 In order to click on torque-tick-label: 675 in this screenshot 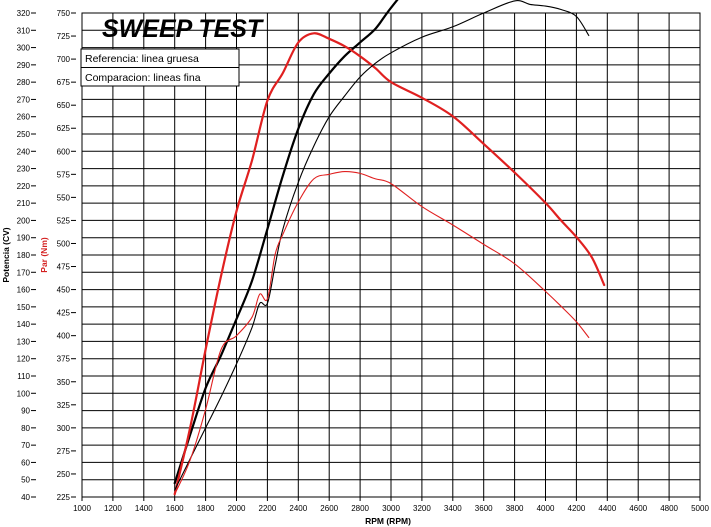, I will do `click(64, 82)`.